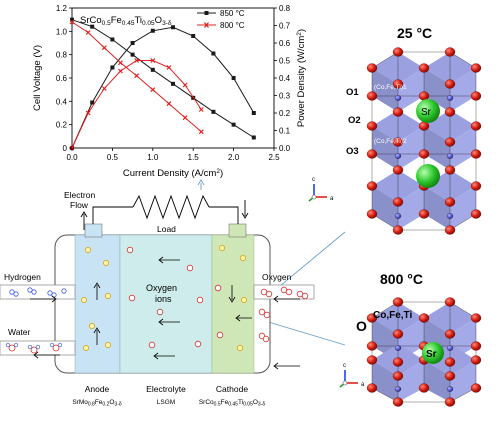 The width and height of the screenshot is (500, 424). Describe the element at coordinates (285, 148) in the screenshot. I see `y-right-tick-label: 0.0` at that location.